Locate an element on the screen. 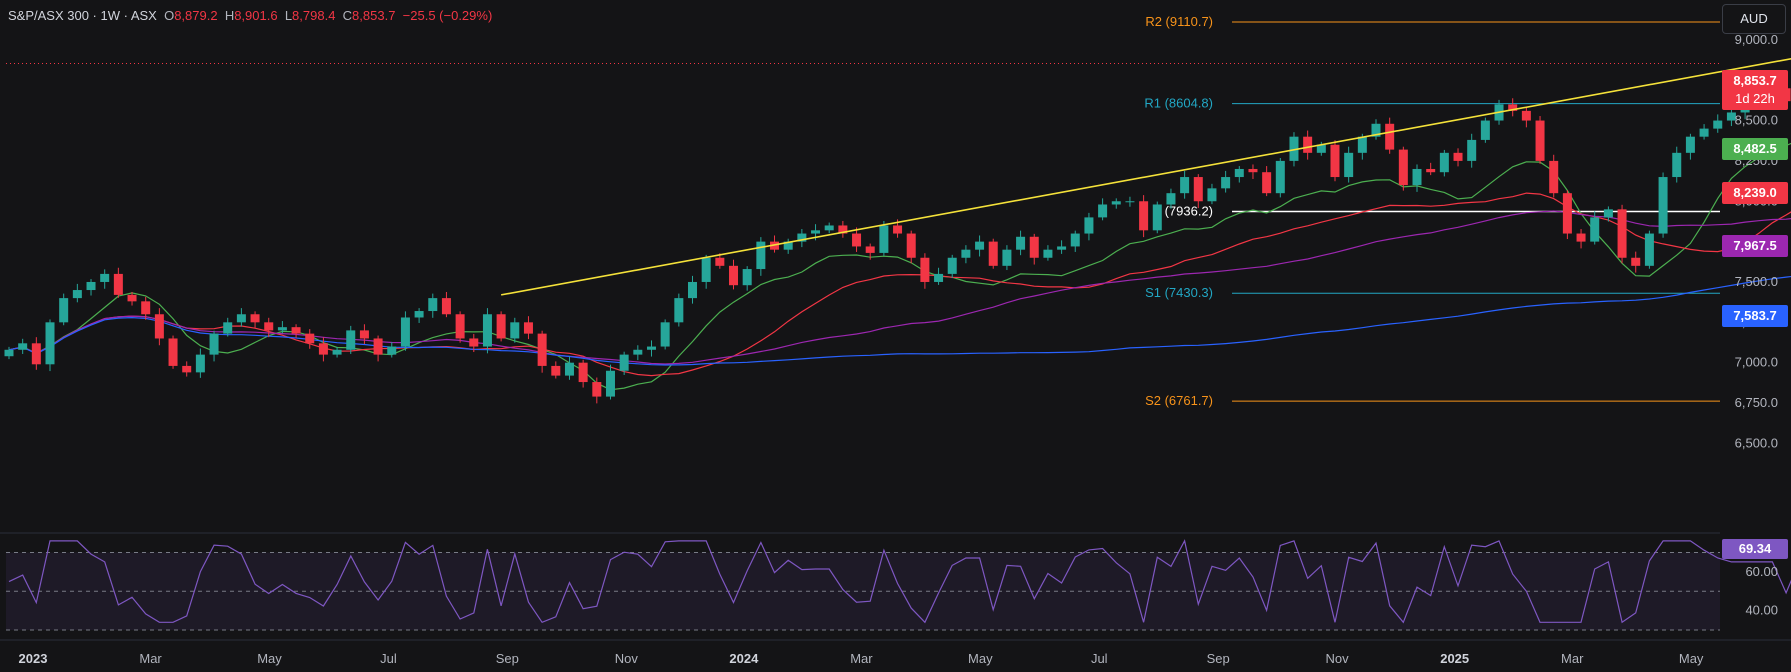 This screenshot has width=1791, height=672. symbol-name: S&P/ASX 300 · 1W · ASX is located at coordinates (82, 15).